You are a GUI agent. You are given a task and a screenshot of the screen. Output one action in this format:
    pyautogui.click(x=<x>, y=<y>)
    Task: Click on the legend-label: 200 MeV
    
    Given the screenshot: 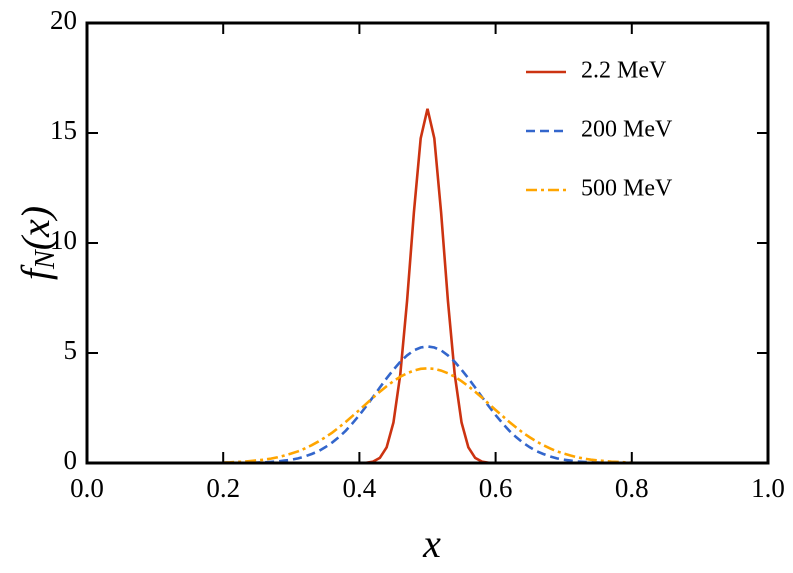 What is the action you would take?
    pyautogui.click(x=627, y=130)
    